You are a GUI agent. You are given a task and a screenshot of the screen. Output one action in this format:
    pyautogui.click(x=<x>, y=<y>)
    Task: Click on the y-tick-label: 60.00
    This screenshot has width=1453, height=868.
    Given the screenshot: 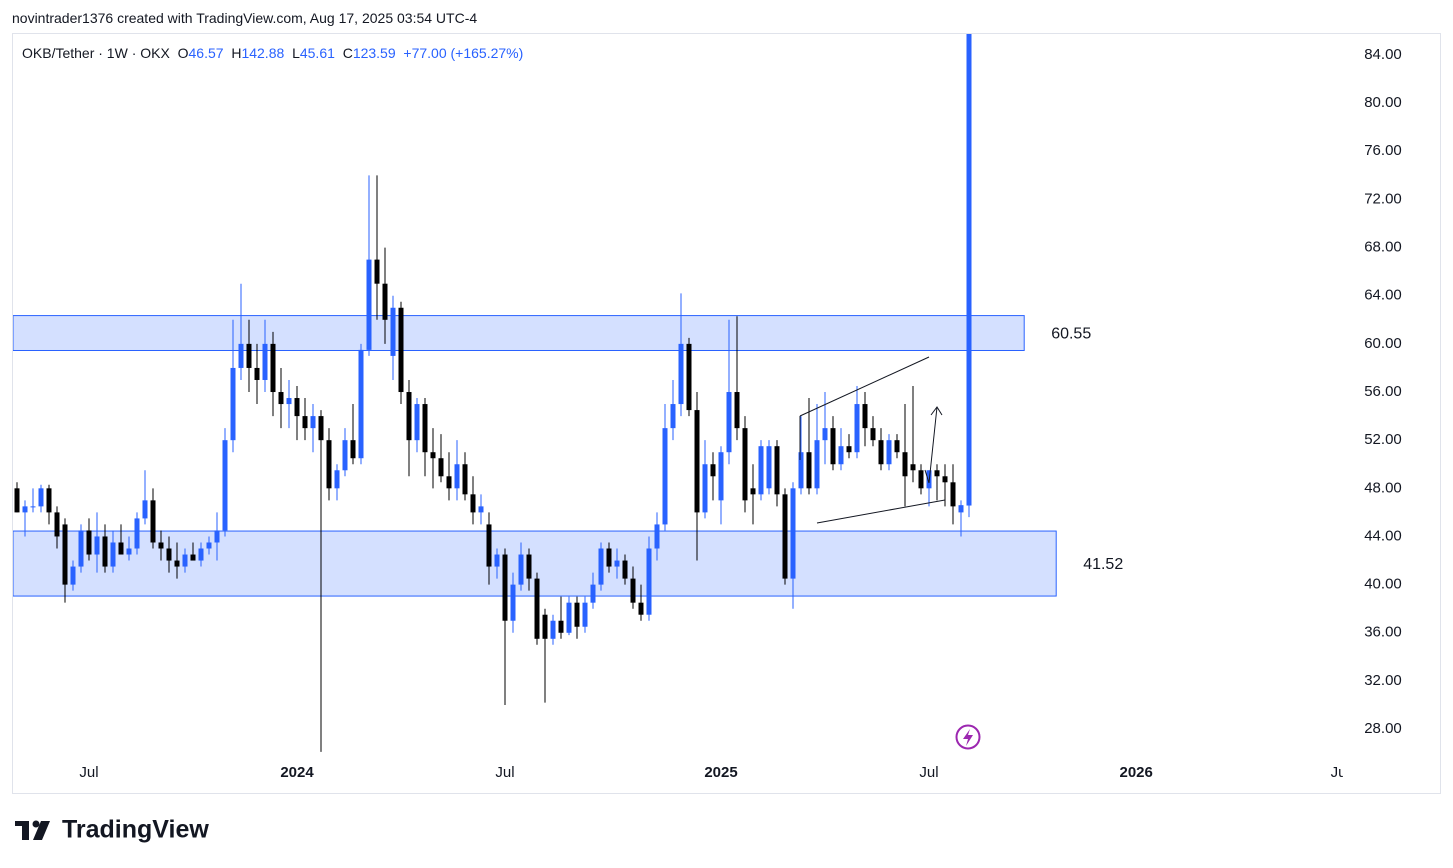 What is the action you would take?
    pyautogui.click(x=1383, y=343)
    